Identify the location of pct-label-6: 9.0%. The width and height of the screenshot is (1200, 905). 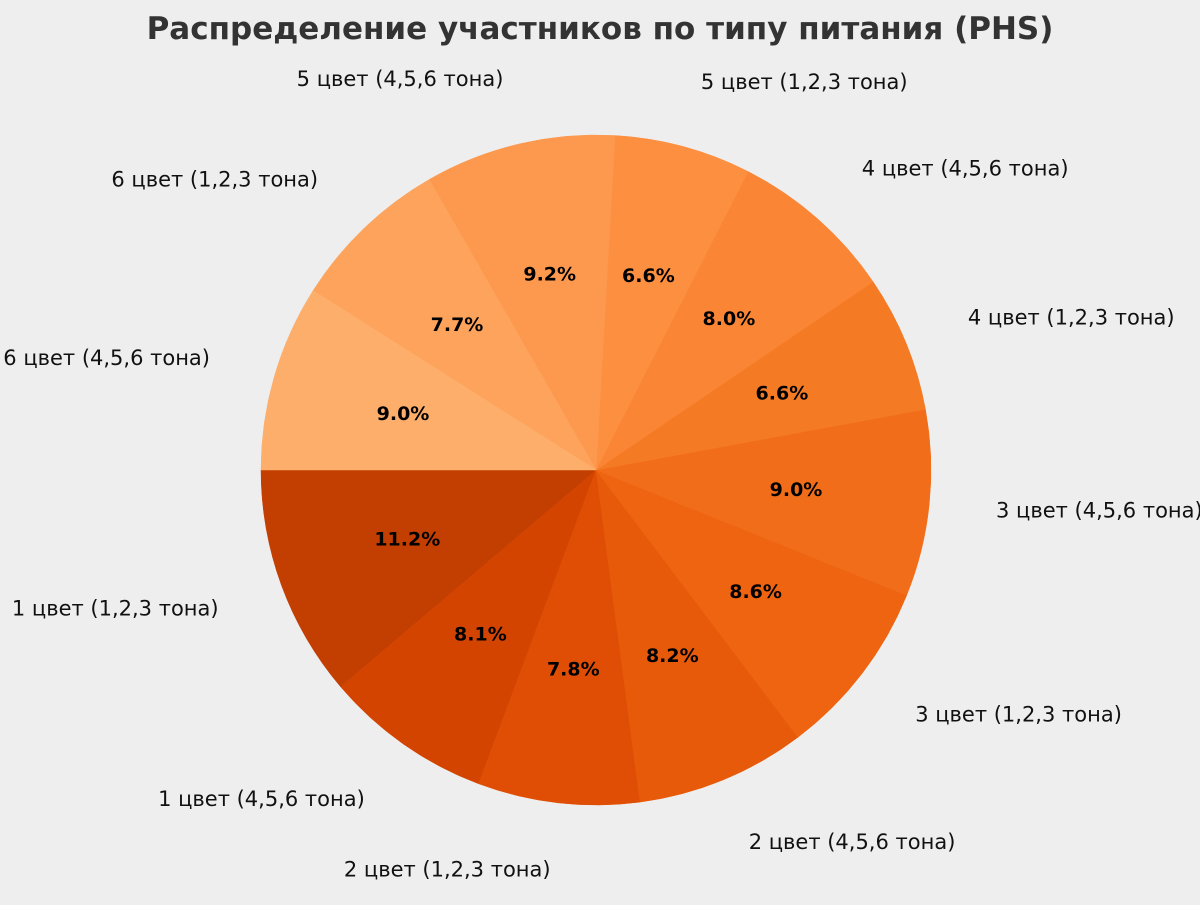
(796, 490).